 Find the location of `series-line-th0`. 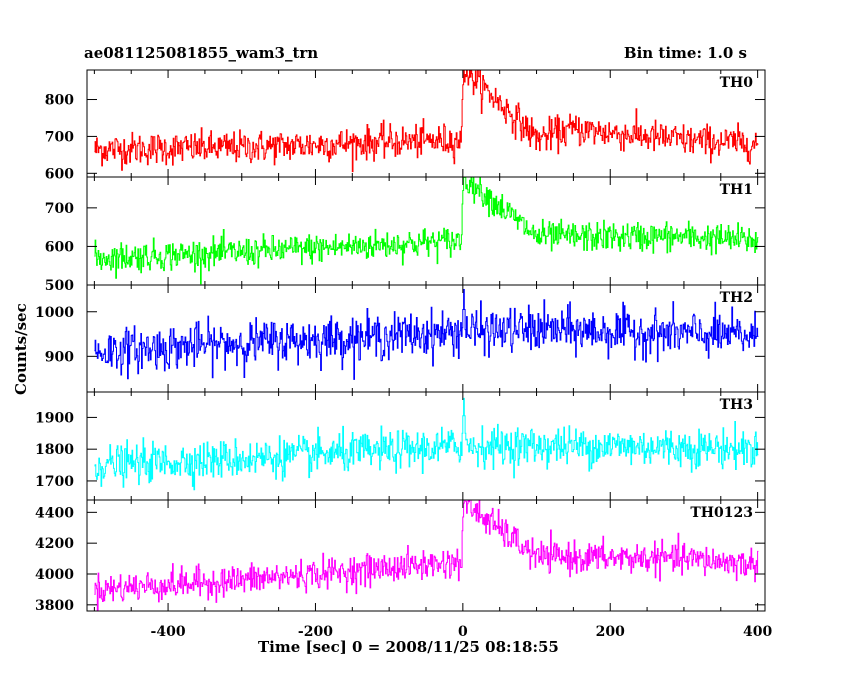

series-line-th0 is located at coordinates (426, 121).